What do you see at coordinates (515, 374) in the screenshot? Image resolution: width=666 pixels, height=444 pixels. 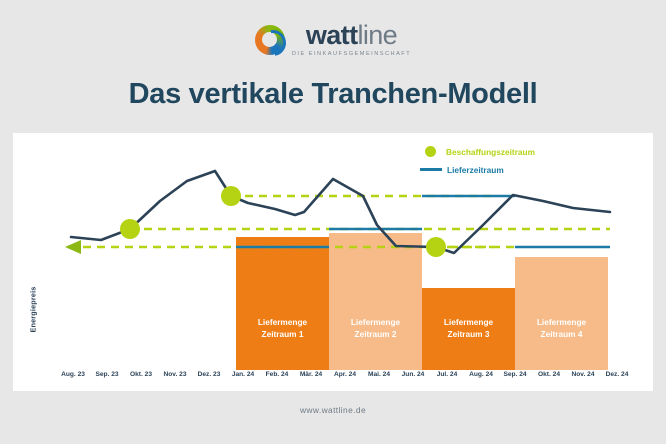 I see `xtick-13: Sep. 24` at bounding box center [515, 374].